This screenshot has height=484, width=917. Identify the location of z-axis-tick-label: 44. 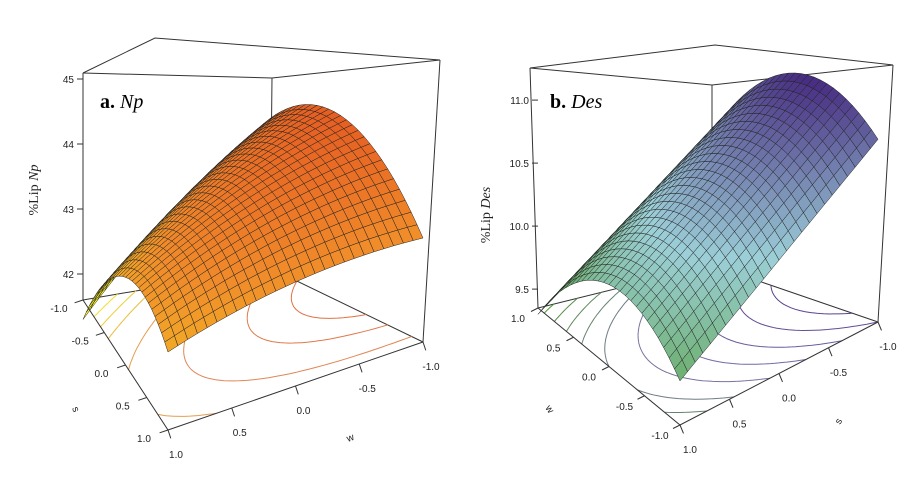
(69, 145).